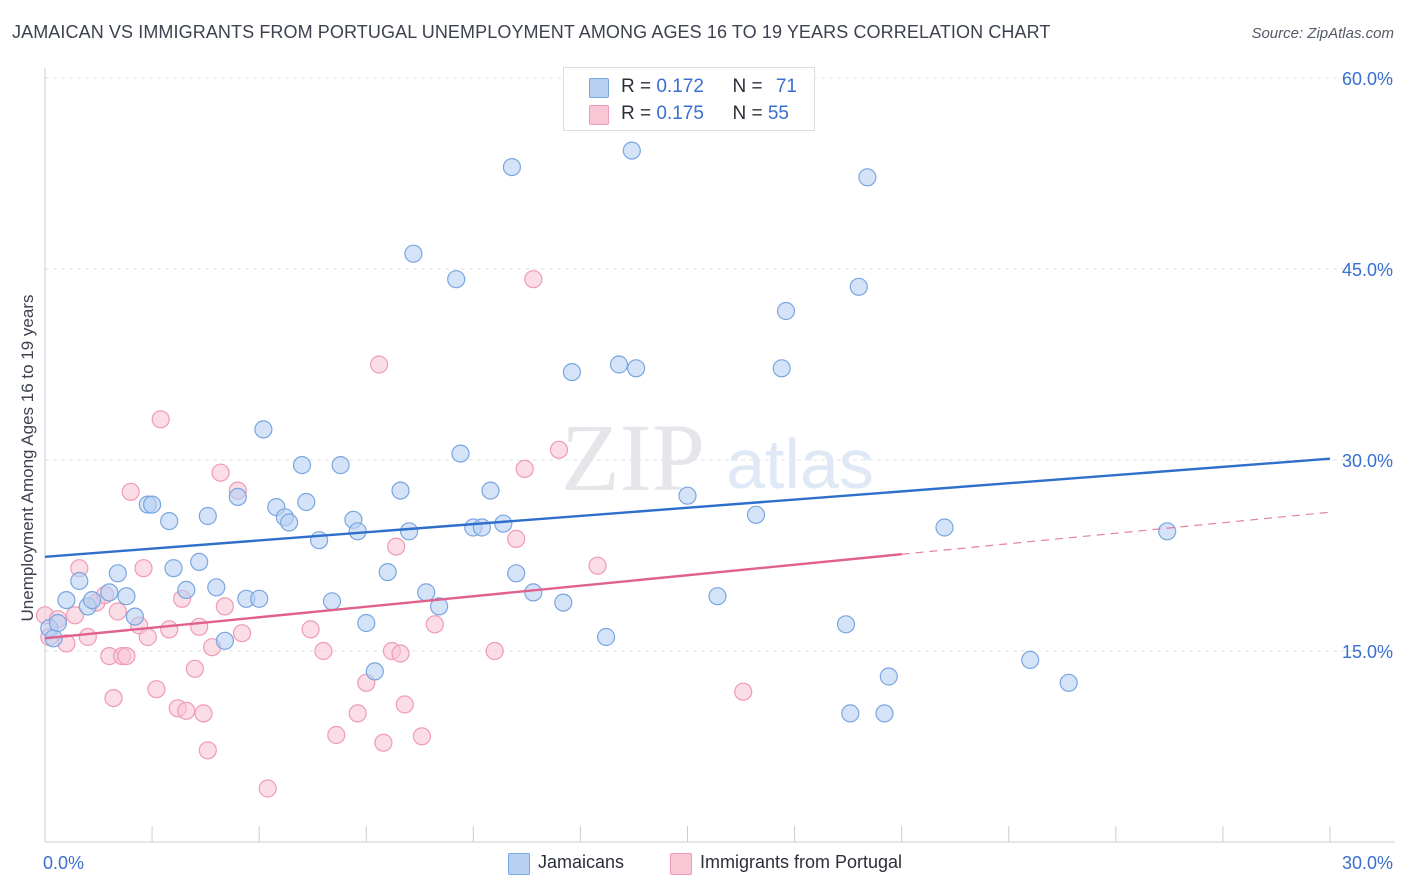 This screenshot has width=1406, height=892. Describe the element at coordinates (473, 596) in the screenshot. I see `trendline-portugal` at that location.